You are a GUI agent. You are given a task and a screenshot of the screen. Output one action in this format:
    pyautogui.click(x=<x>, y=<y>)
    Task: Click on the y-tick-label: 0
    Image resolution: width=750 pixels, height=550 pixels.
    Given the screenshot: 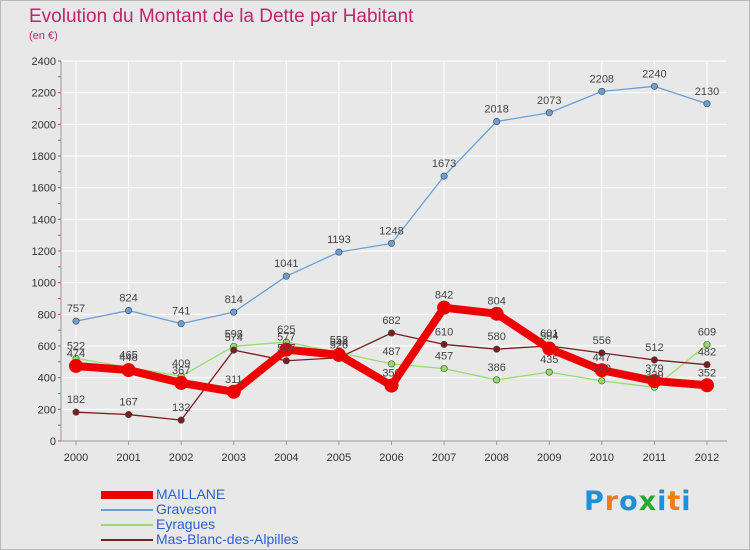 What is the action you would take?
    pyautogui.click(x=53, y=442)
    